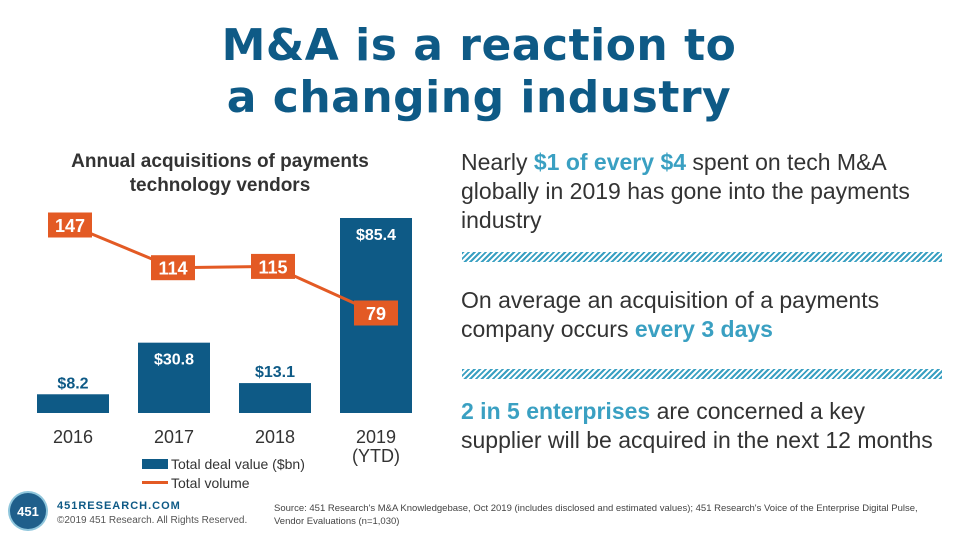  I want to click on fact-highlight: 2 in 5 enterprises, so click(556, 411).